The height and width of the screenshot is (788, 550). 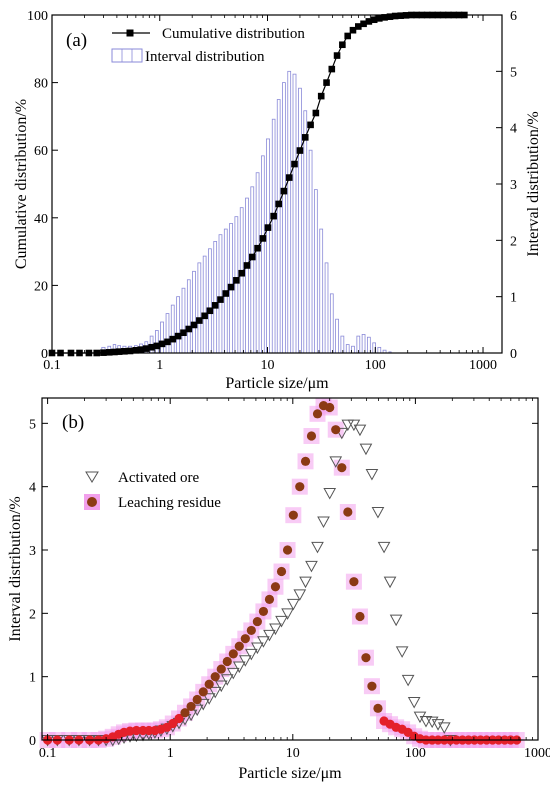 What do you see at coordinates (73, 422) in the screenshot?
I see `panel-label-b: (b)` at bounding box center [73, 422].